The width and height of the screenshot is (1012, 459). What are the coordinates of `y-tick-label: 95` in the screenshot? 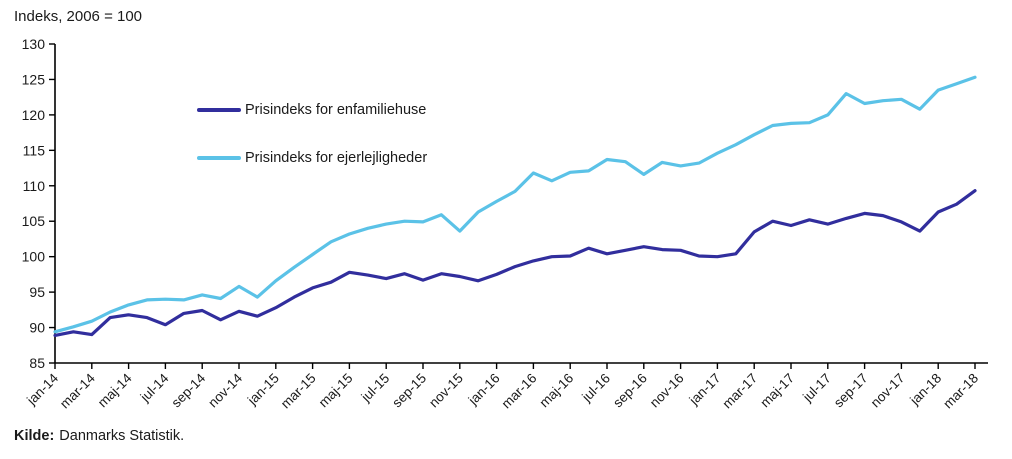 It's located at (37, 292).